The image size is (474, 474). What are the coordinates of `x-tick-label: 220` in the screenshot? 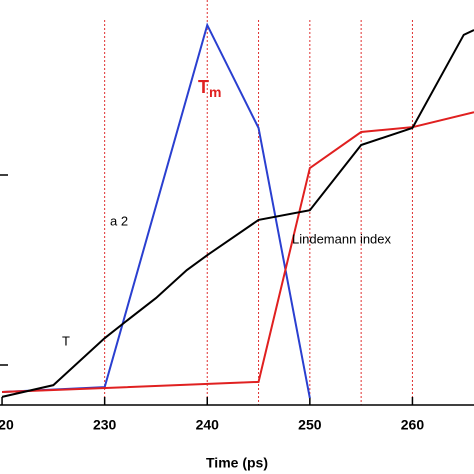 It's located at (7, 425).